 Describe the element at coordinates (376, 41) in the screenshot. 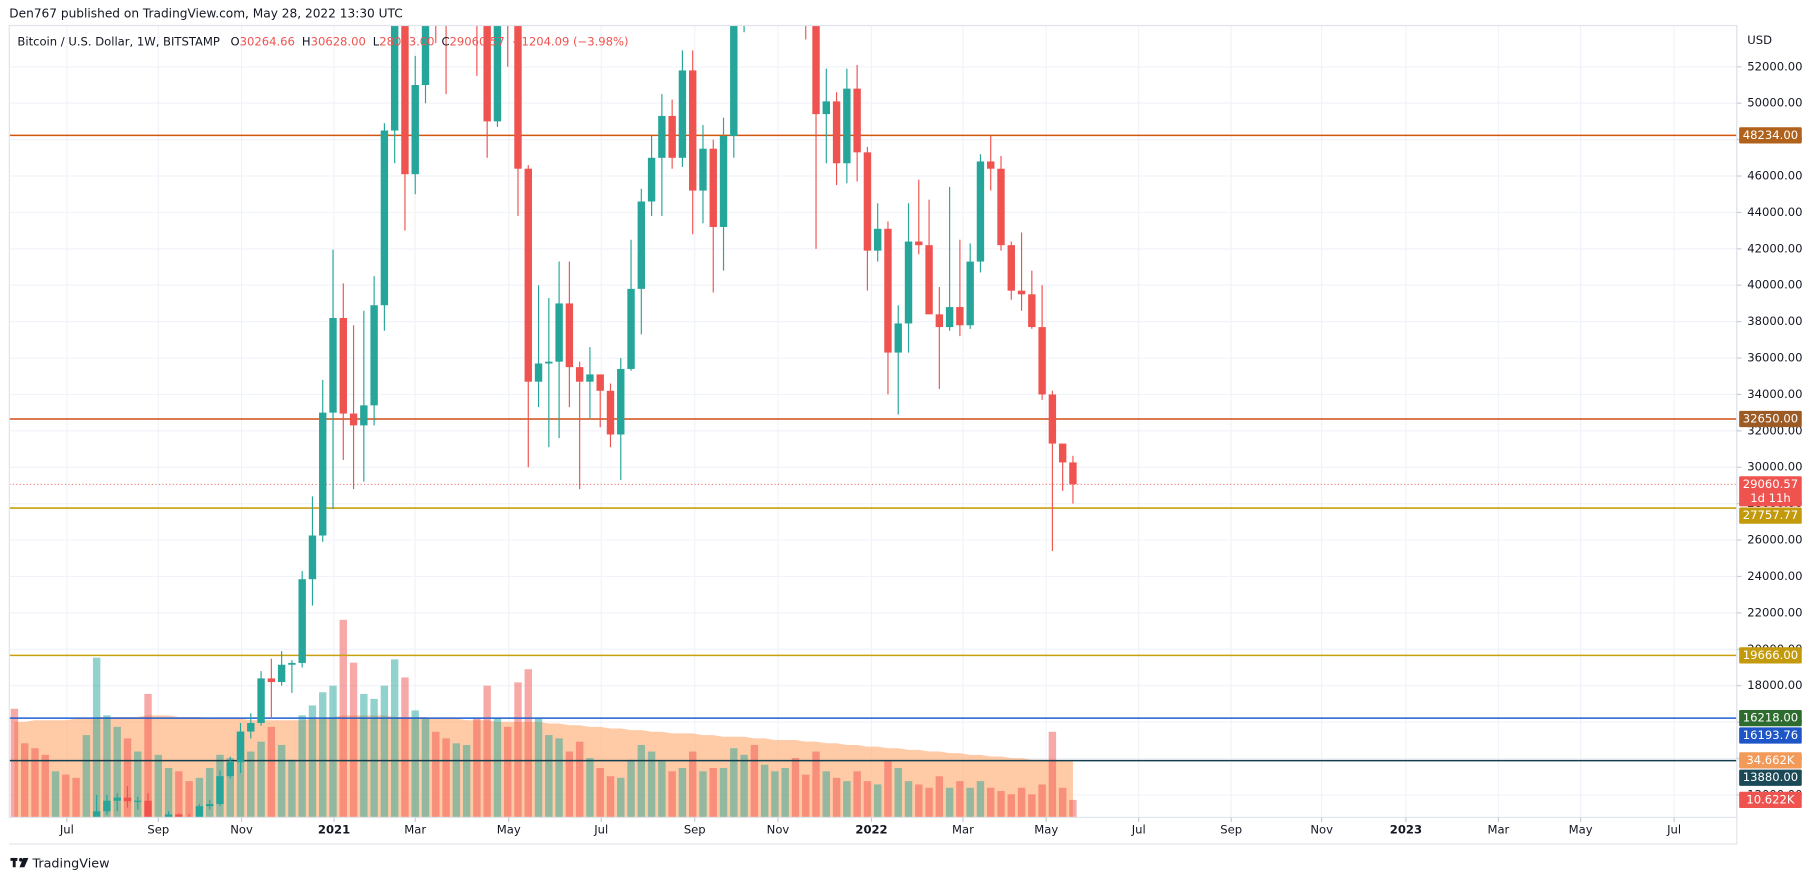

I see `ohlc-key: L` at that location.